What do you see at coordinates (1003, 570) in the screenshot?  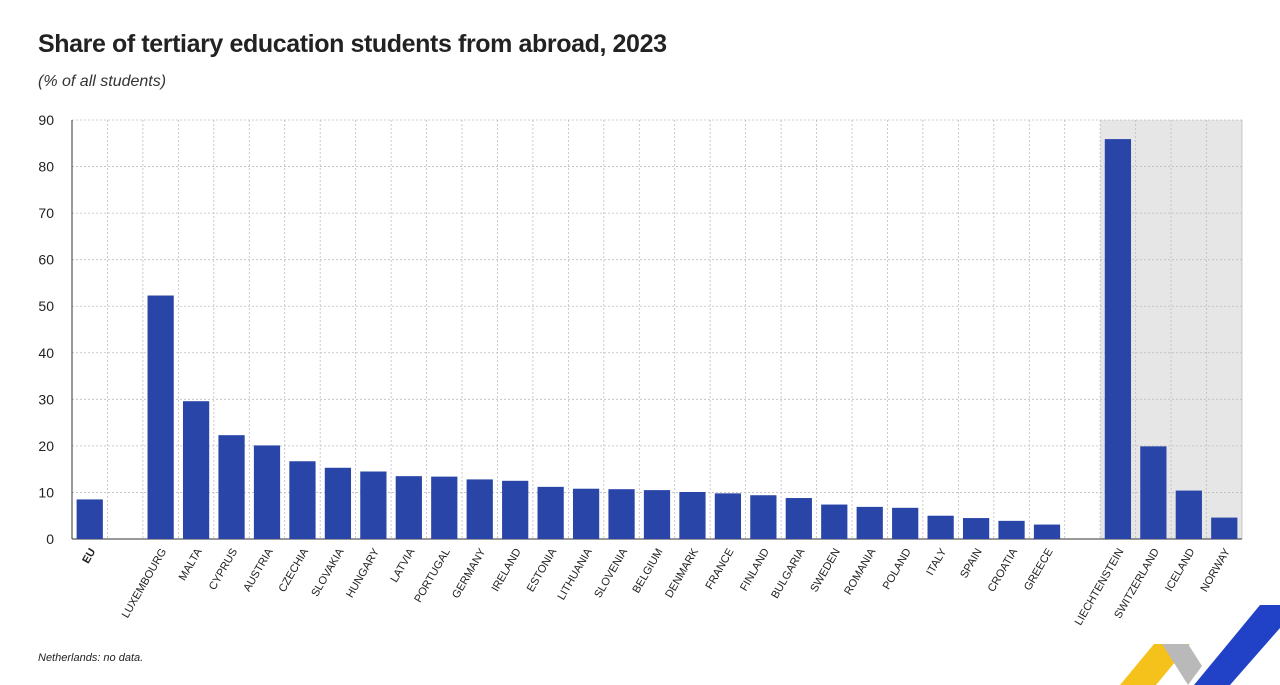 I see `x-tick-label: CROATIA` at bounding box center [1003, 570].